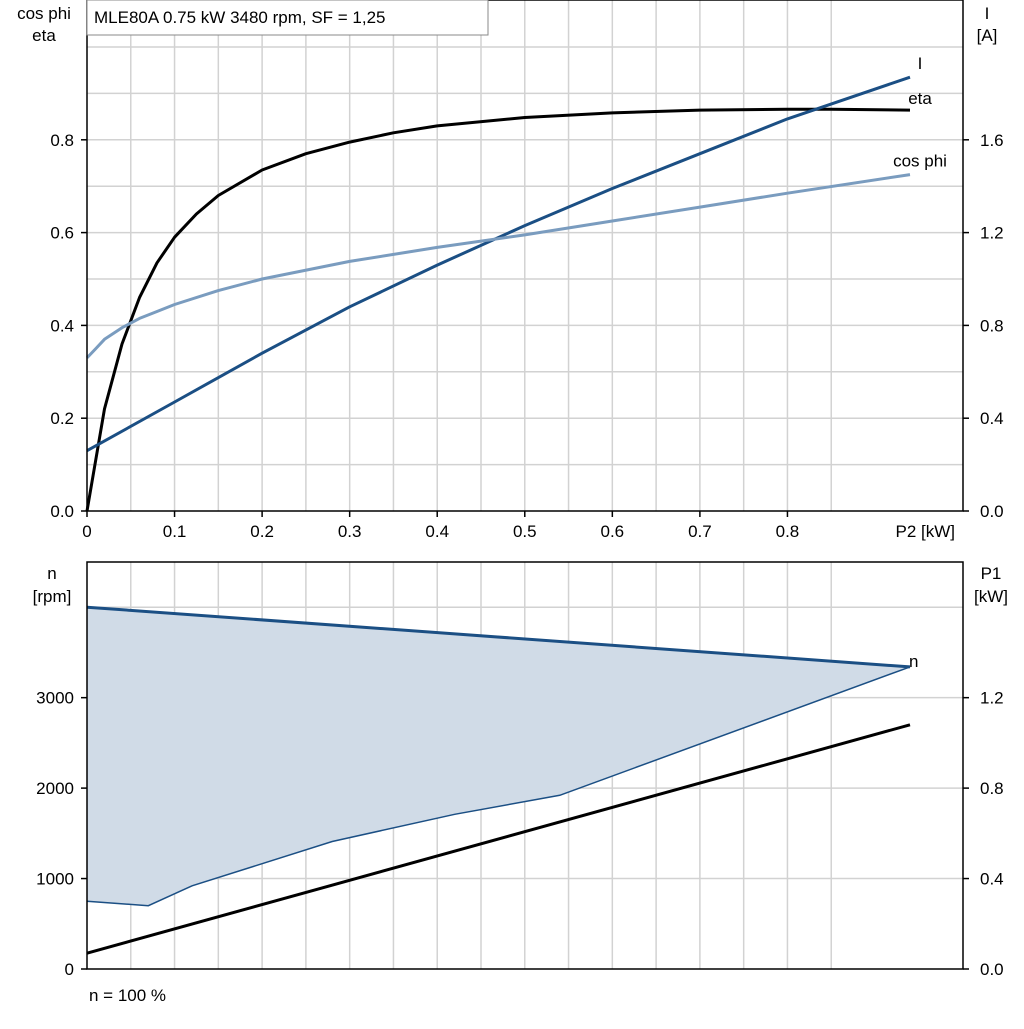 This screenshot has width=1024, height=1029. Describe the element at coordinates (992, 969) in the screenshot. I see `bottom-right-tick-label: 0.0` at that location.